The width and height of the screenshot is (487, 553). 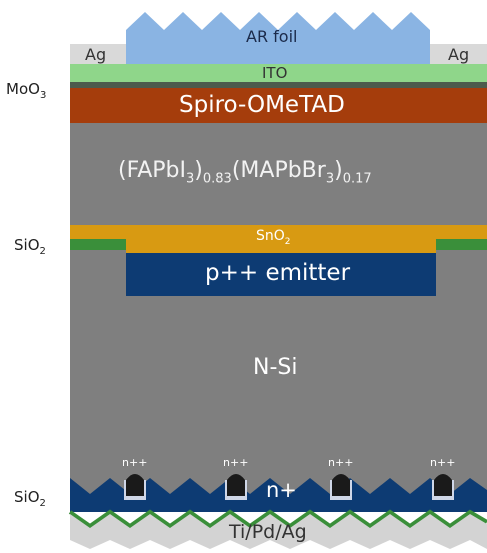 I want to click on sno2-layer, so click(x=278, y=232).